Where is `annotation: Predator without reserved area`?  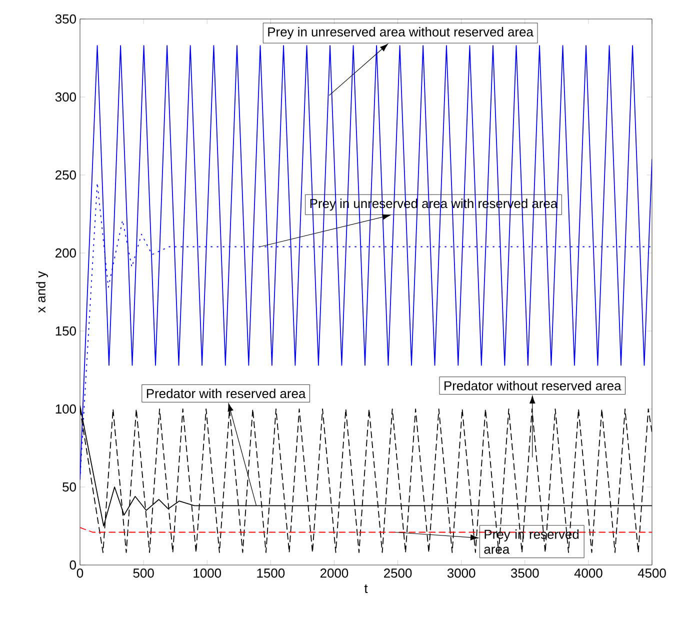
annotation: Predator without reserved area is located at coordinates (533, 385).